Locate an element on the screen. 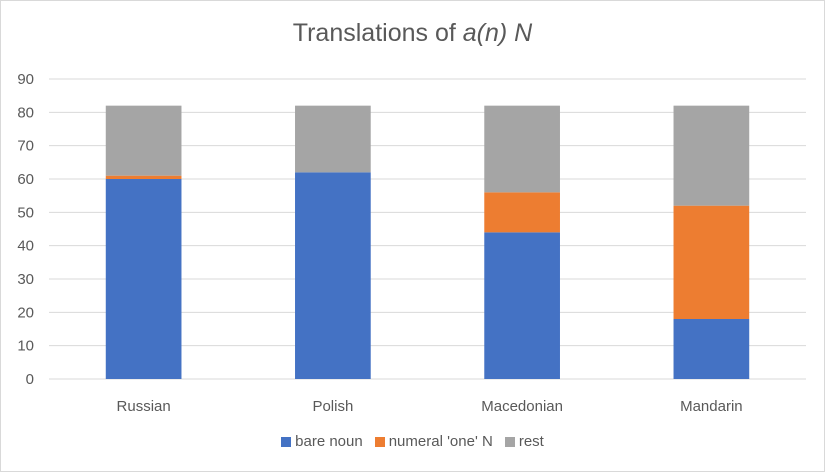 This screenshot has height=474, width=827. y-tick-label: 10 is located at coordinates (25, 346).